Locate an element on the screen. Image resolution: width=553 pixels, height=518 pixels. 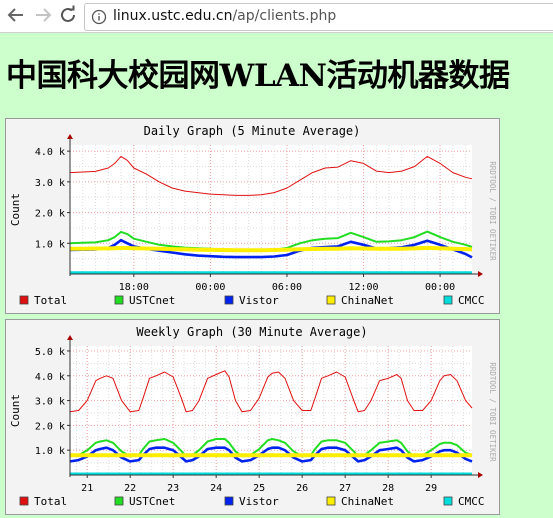
address-bar: linux.ustc.edu.cn/ap/clients.php is located at coordinates (318, 17).